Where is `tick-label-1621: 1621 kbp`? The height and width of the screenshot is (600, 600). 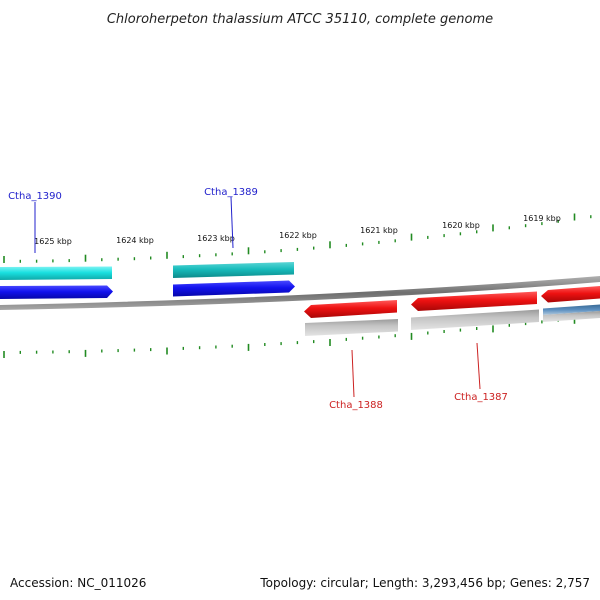
tick-label-1621: 1621 kbp is located at coordinates (379, 230).